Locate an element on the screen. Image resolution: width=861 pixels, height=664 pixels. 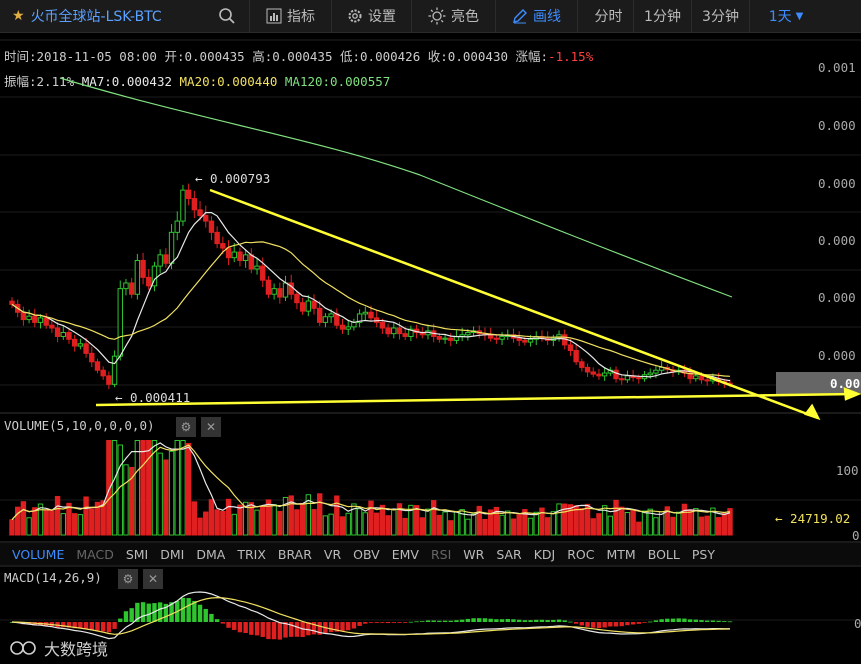
indicator-tab-dmi: DMI is located at coordinates (172, 554).